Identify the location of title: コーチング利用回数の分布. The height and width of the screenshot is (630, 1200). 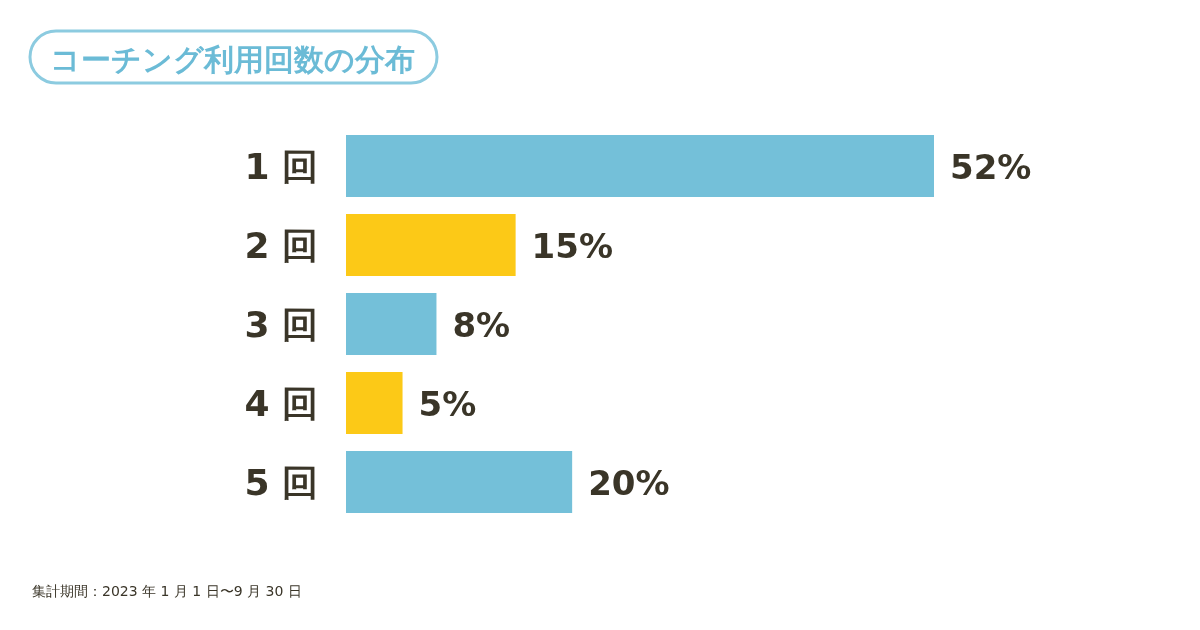
(232, 59).